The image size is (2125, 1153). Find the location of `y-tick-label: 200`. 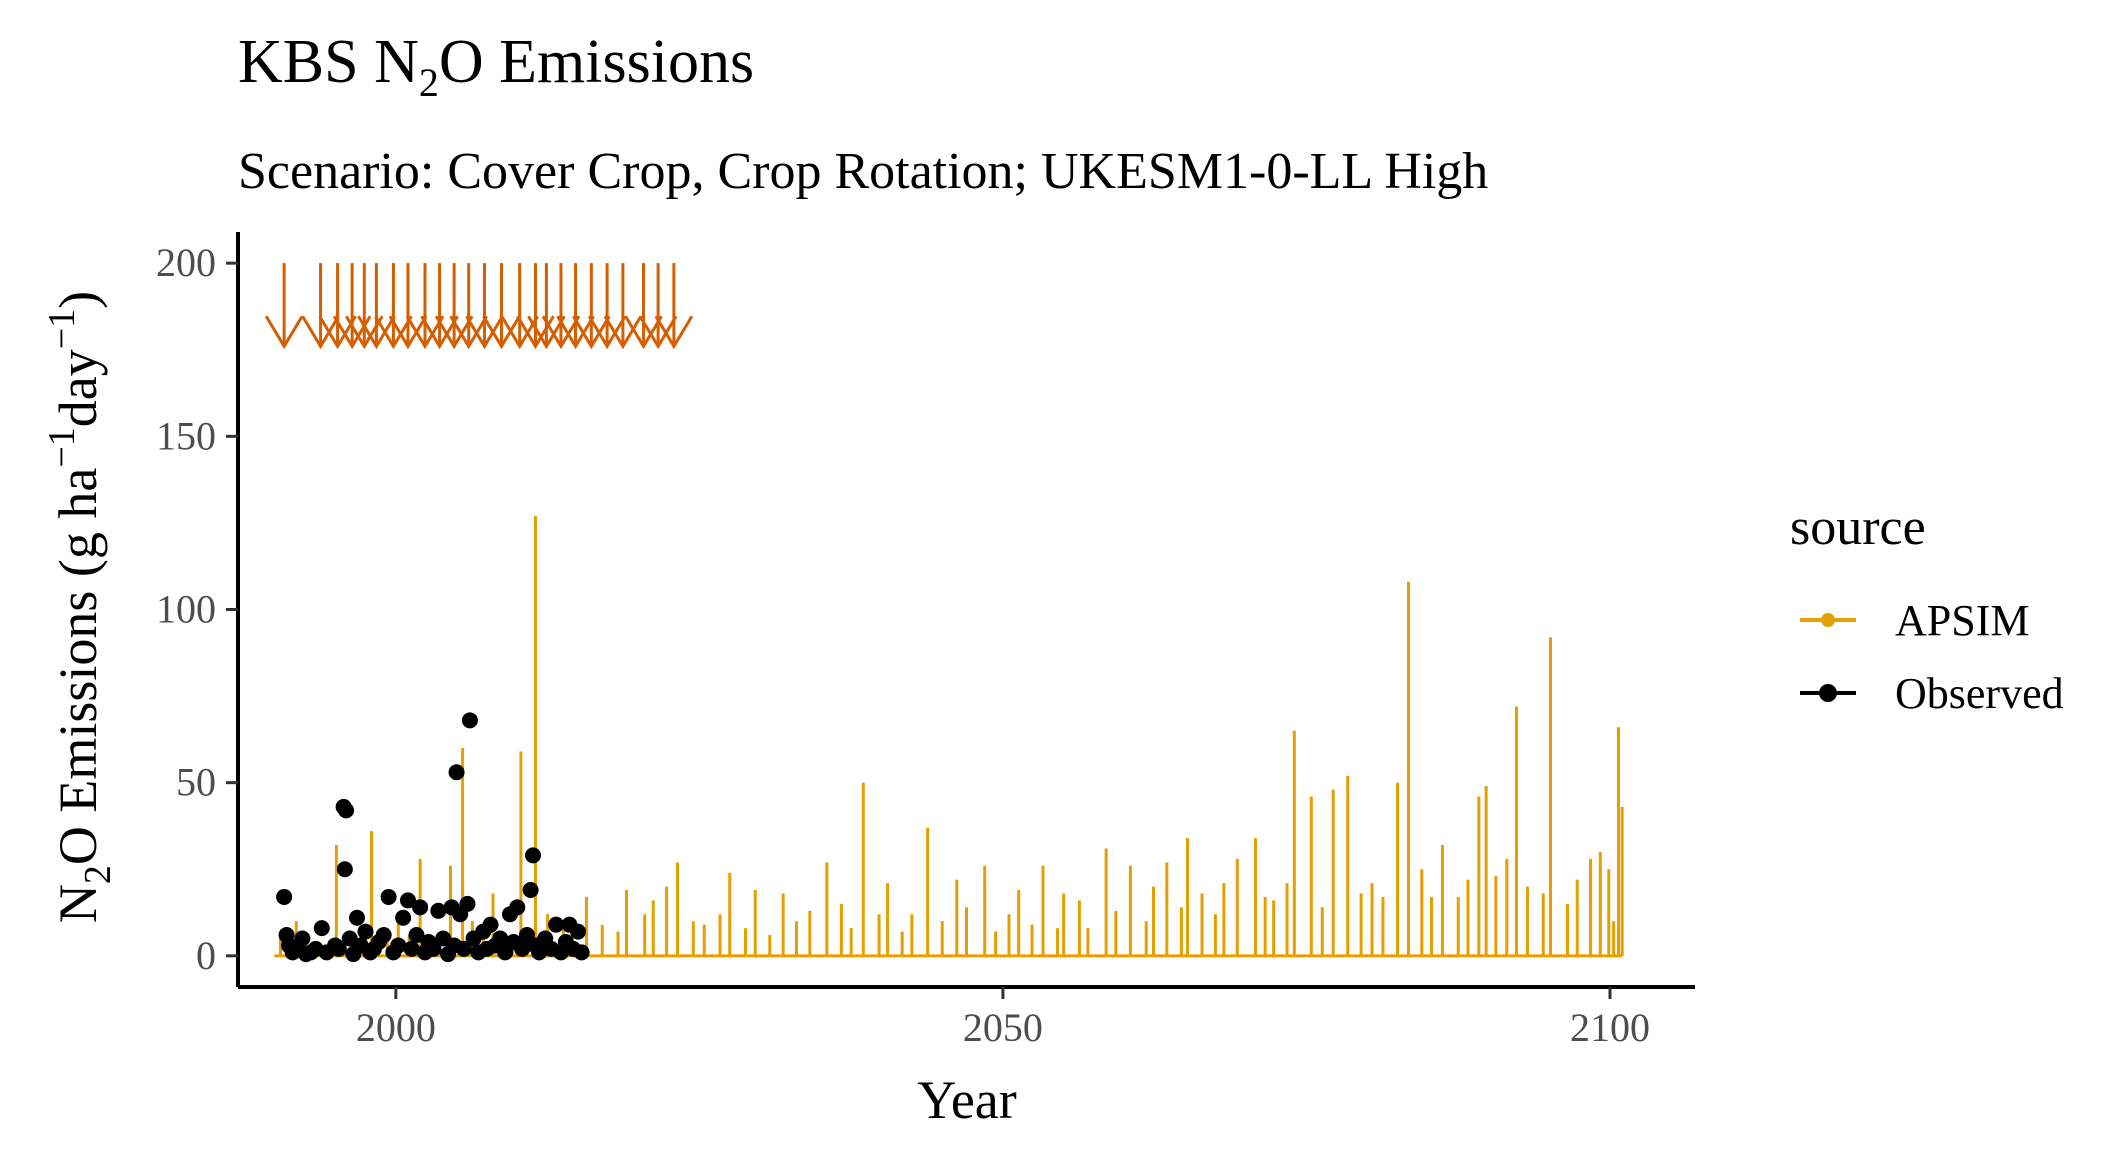

y-tick-label: 200 is located at coordinates (186, 262).